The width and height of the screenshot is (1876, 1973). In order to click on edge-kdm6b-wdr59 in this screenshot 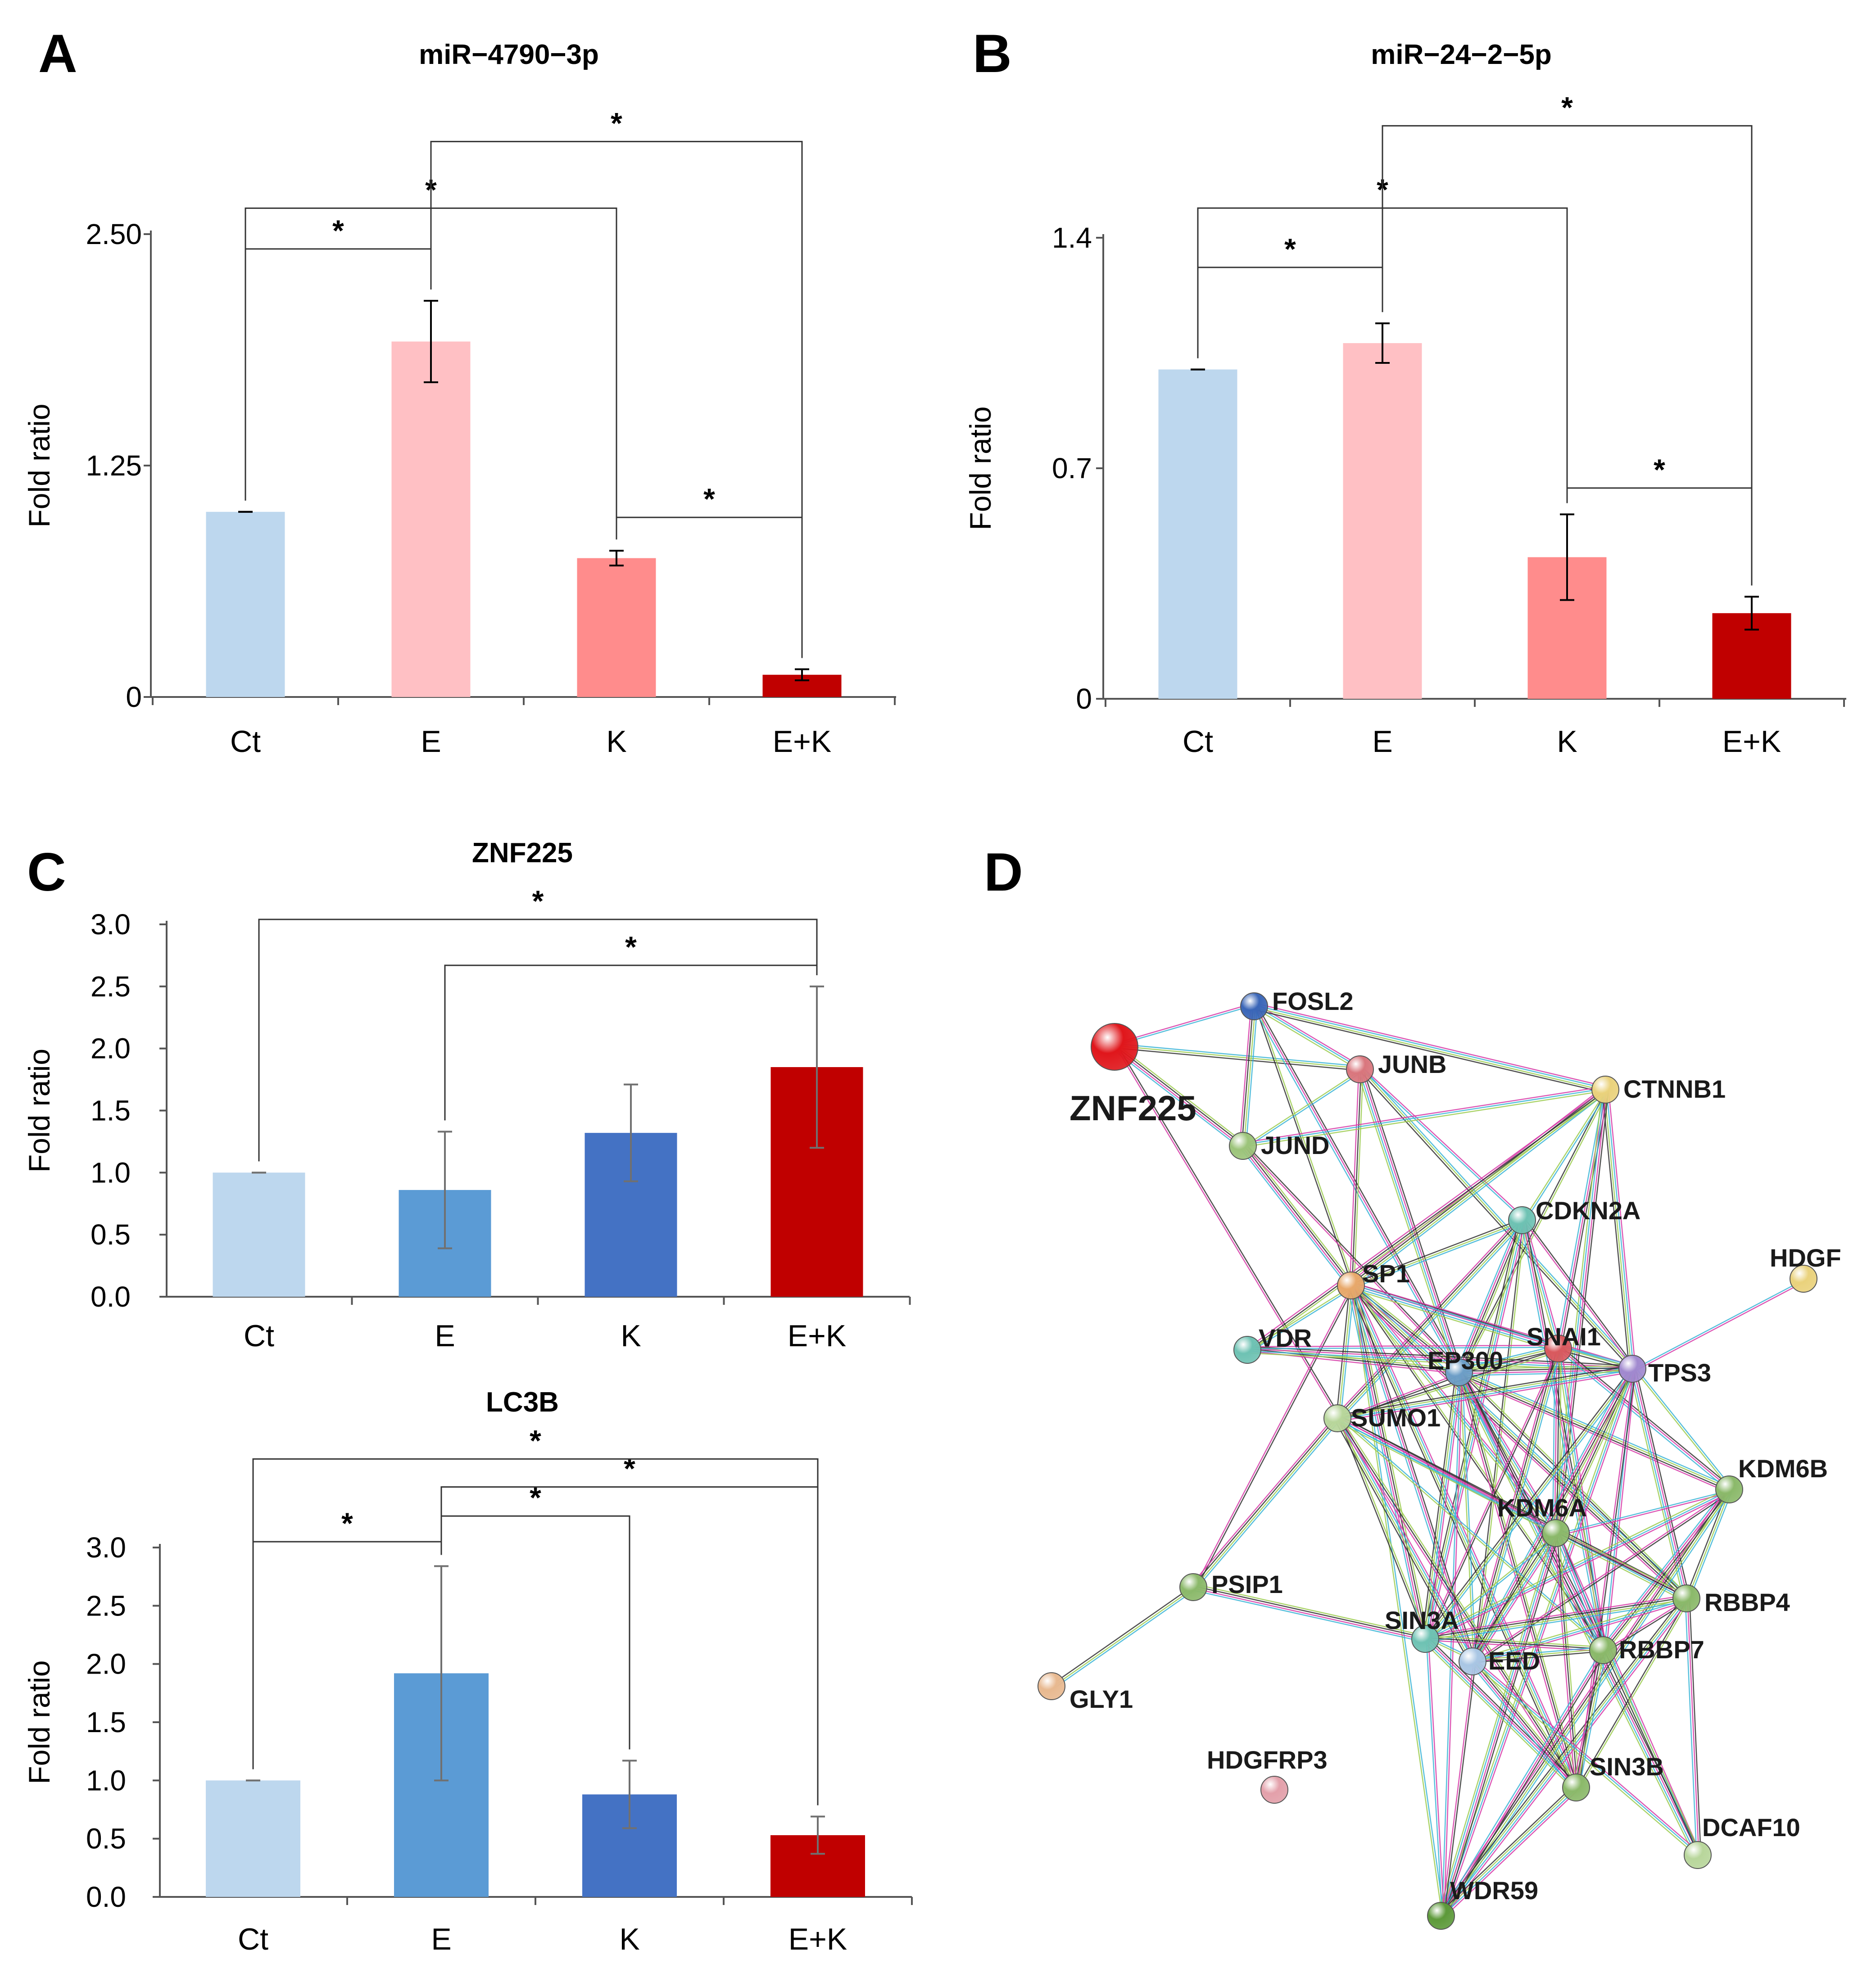, I will do `click(1582, 1701)`.